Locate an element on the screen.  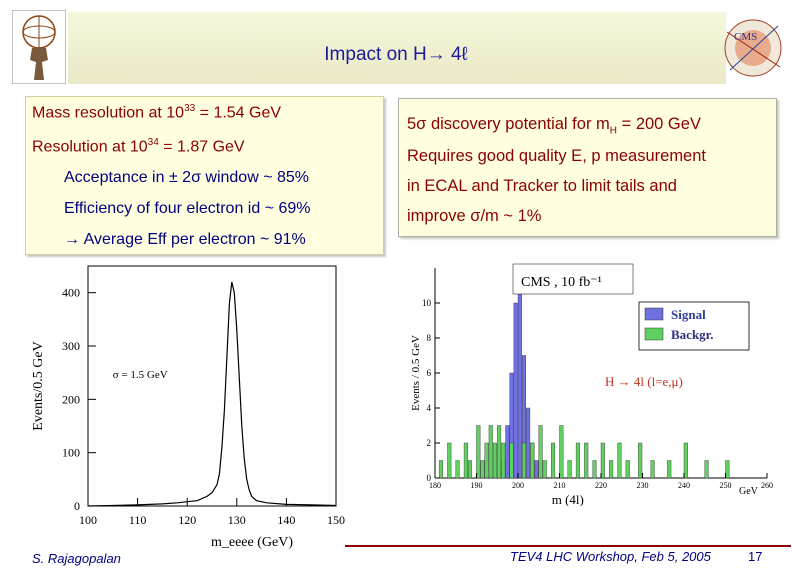
discovery-potential-line: 5σ discovery potential for mH = 200 GeV is located at coordinates (554, 126).